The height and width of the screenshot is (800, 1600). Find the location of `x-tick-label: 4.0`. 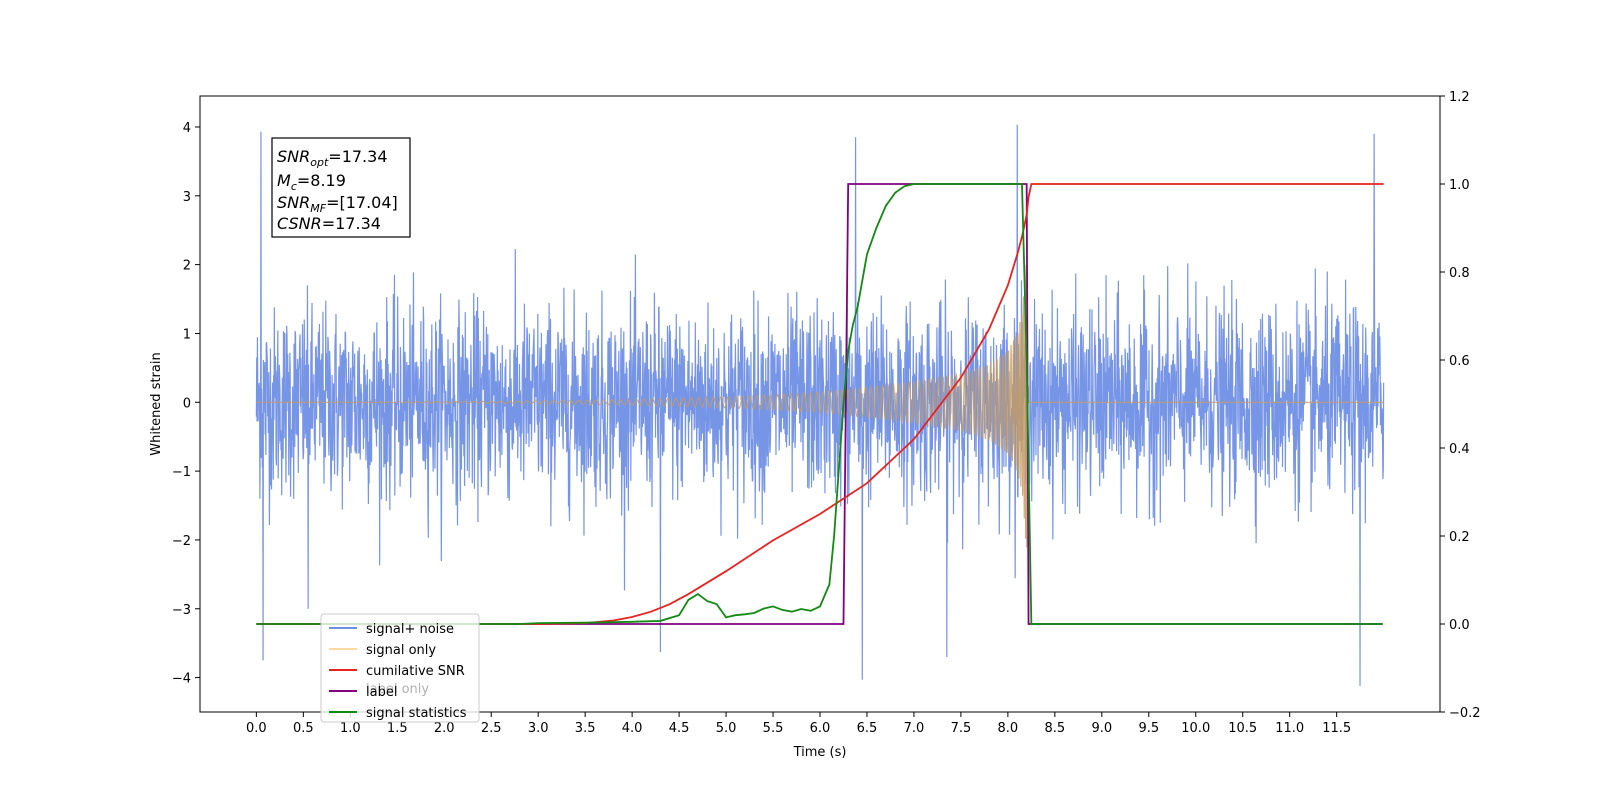

x-tick-label: 4.0 is located at coordinates (632, 728).